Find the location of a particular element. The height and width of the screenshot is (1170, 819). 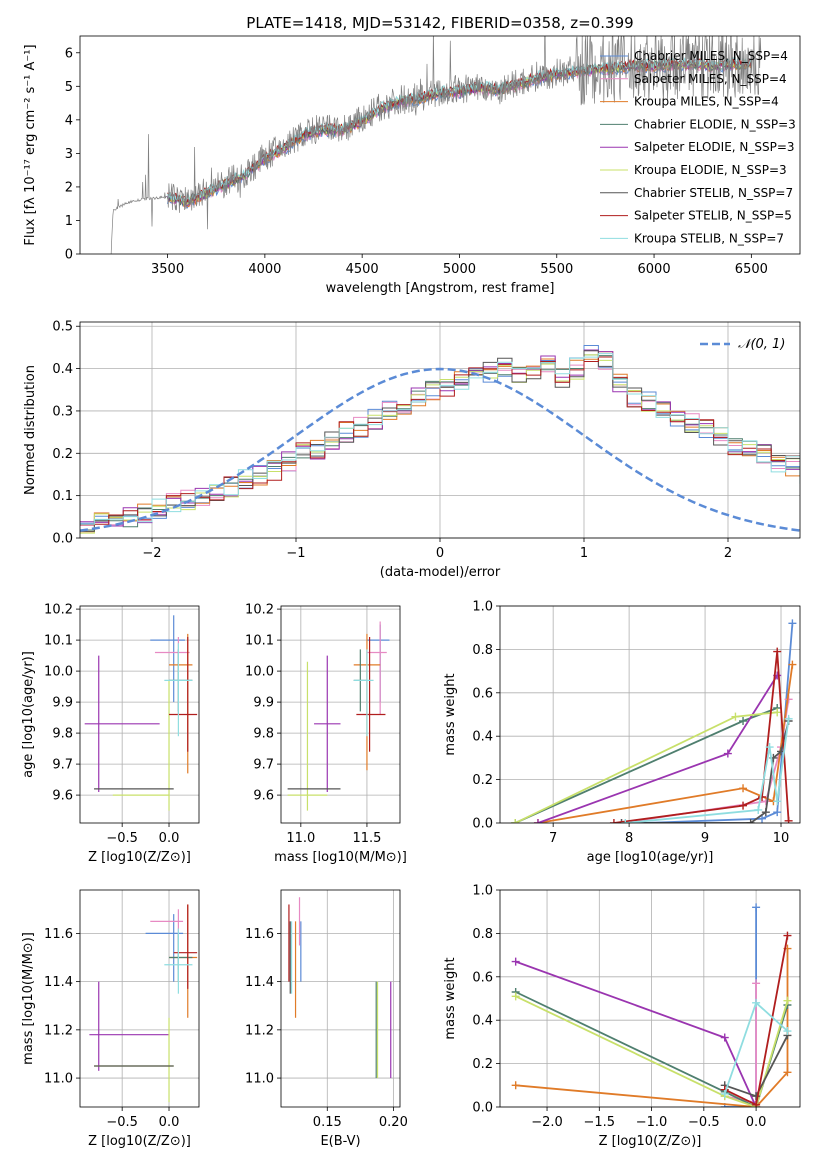

x-tick-label: −1 is located at coordinates (295, 553).